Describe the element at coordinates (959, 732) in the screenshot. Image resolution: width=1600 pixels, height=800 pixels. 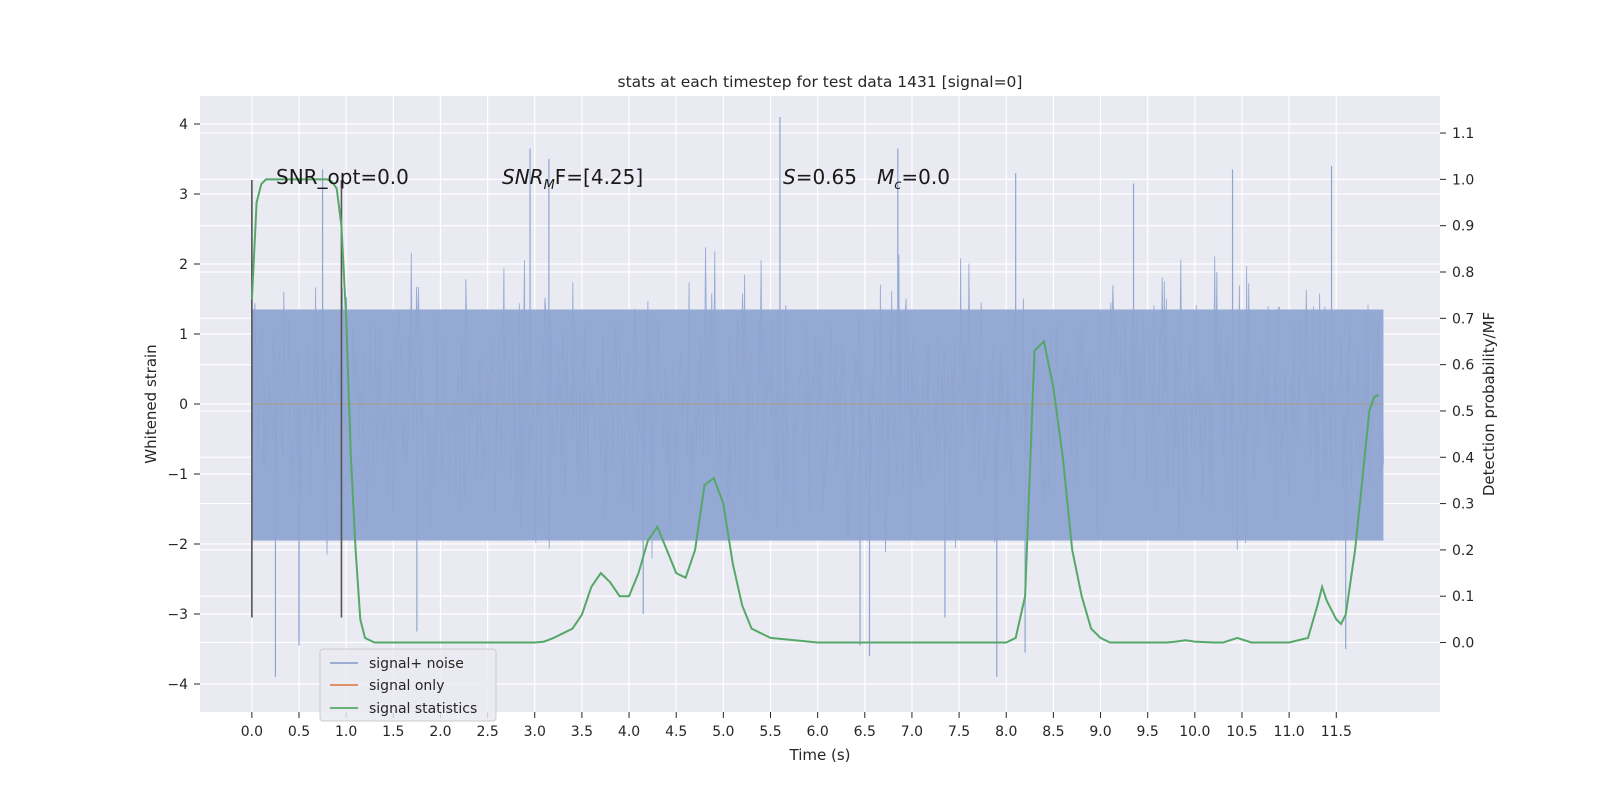
I see `x-tick-label: 7.5` at that location.